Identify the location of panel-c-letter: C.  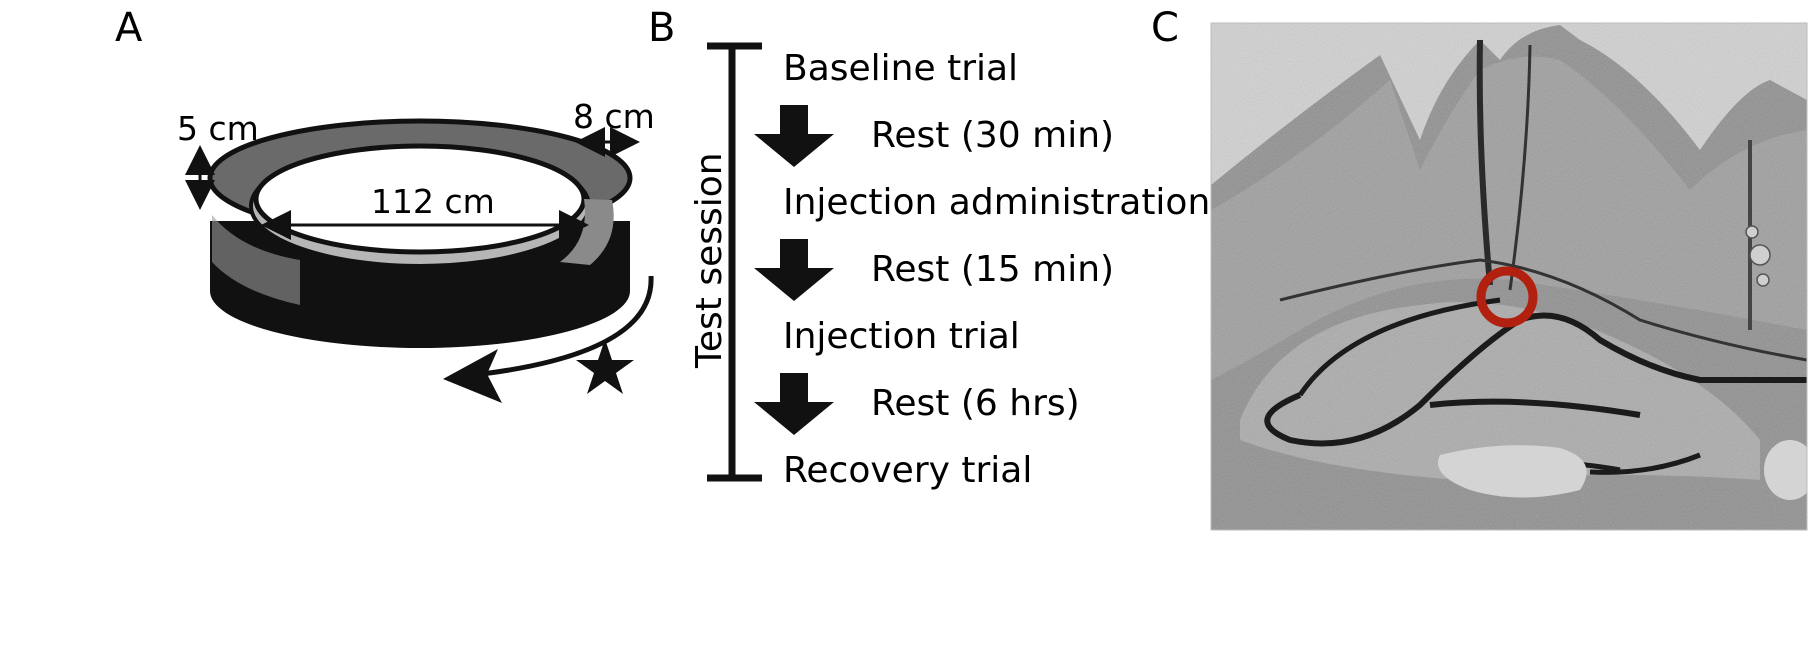
(1165, 28).